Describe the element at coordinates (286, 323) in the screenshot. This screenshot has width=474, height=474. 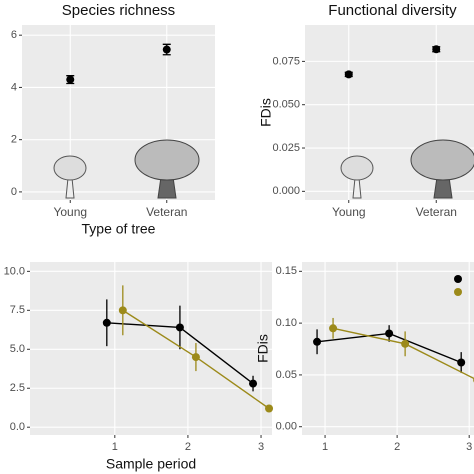
I see `y-tick-label: 0.10` at that location.